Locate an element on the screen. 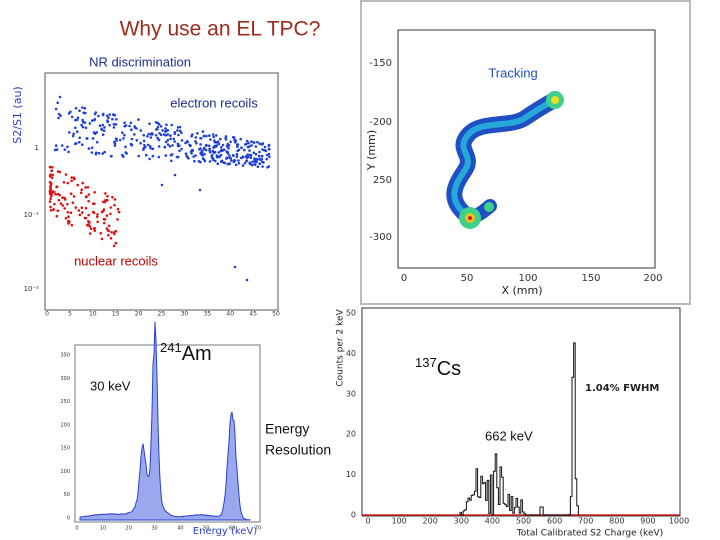  element: Am is located at coordinates (197, 354).